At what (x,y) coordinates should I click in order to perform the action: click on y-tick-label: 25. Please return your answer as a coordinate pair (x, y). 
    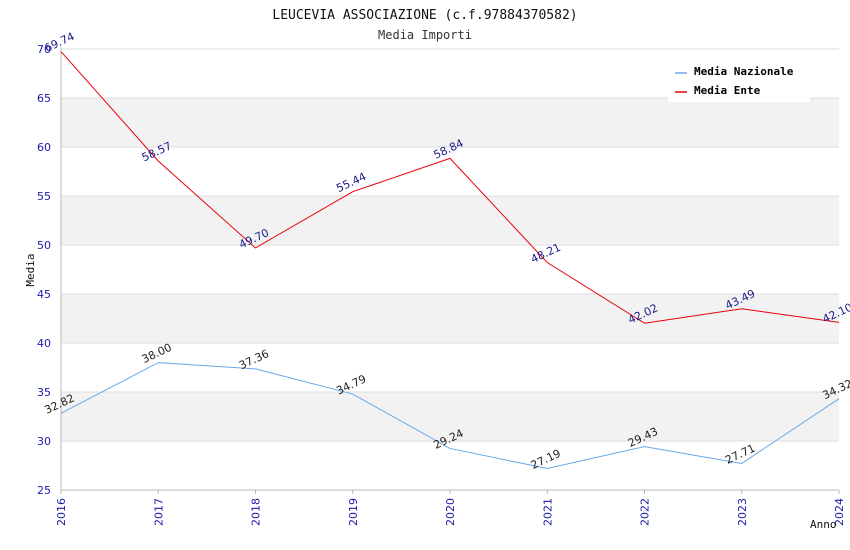
    Looking at the image, I should click on (44, 490).